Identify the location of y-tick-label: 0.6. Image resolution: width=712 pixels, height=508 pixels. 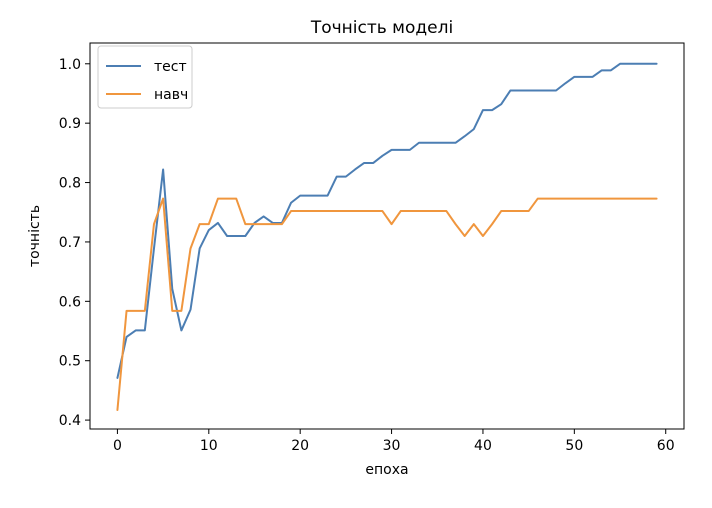
(70, 302).